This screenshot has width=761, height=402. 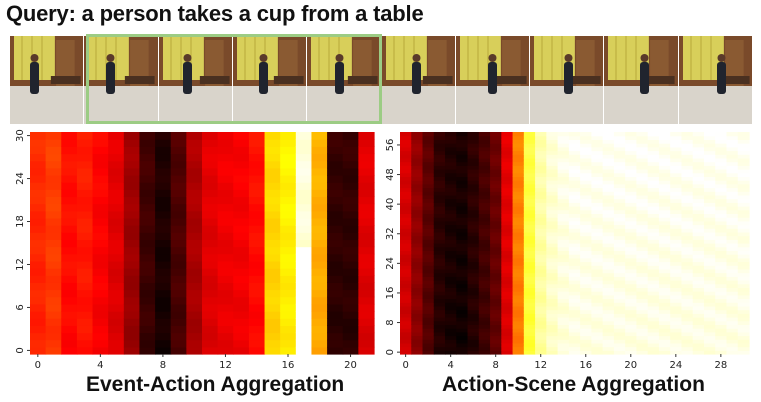 What do you see at coordinates (390, 293) in the screenshot?
I see `action-scene-heatmap-ytick-label: 16` at bounding box center [390, 293].